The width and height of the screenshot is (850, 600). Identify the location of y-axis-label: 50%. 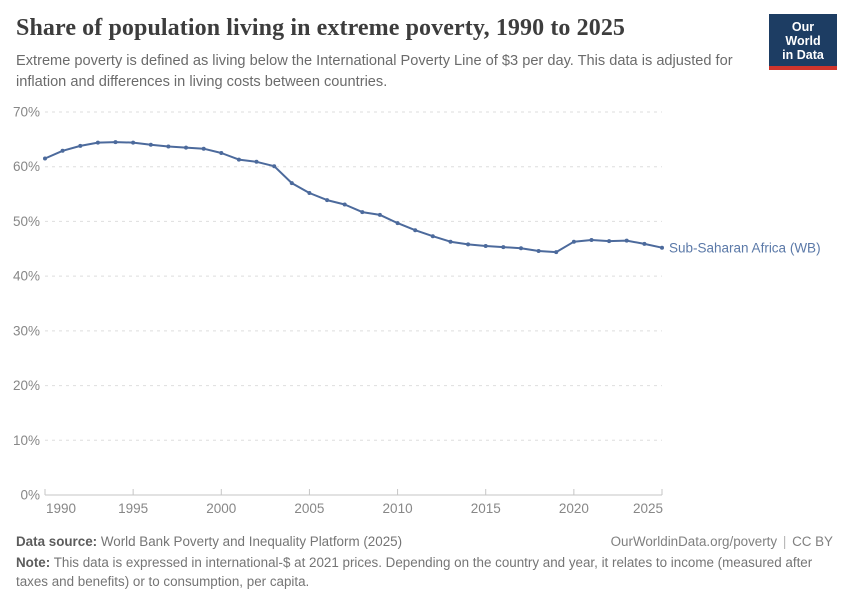
(26, 221).